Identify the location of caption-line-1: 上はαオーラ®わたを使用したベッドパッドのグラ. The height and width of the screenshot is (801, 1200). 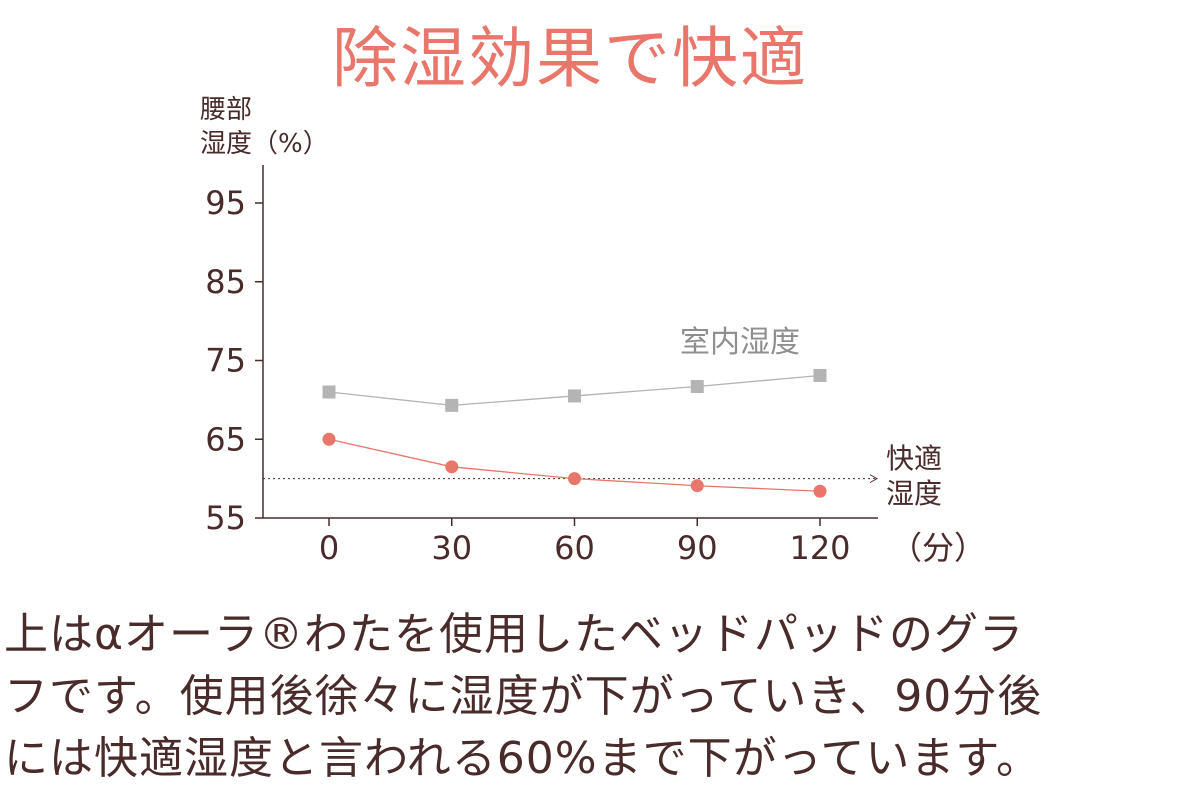
(514, 634).